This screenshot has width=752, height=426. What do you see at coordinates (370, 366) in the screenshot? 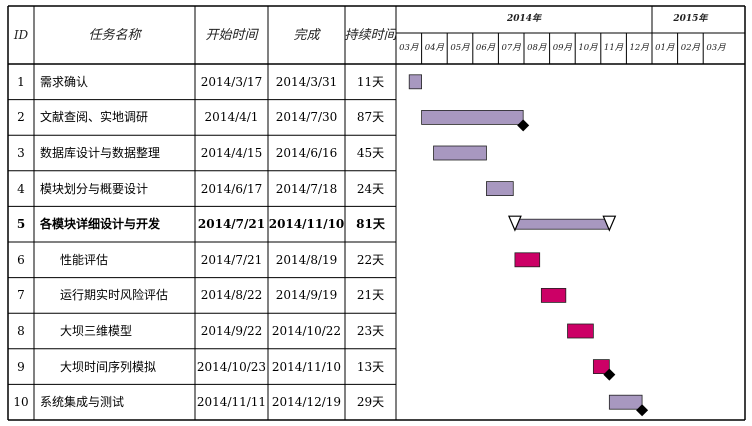
I see `task-duration: 13天` at bounding box center [370, 366].